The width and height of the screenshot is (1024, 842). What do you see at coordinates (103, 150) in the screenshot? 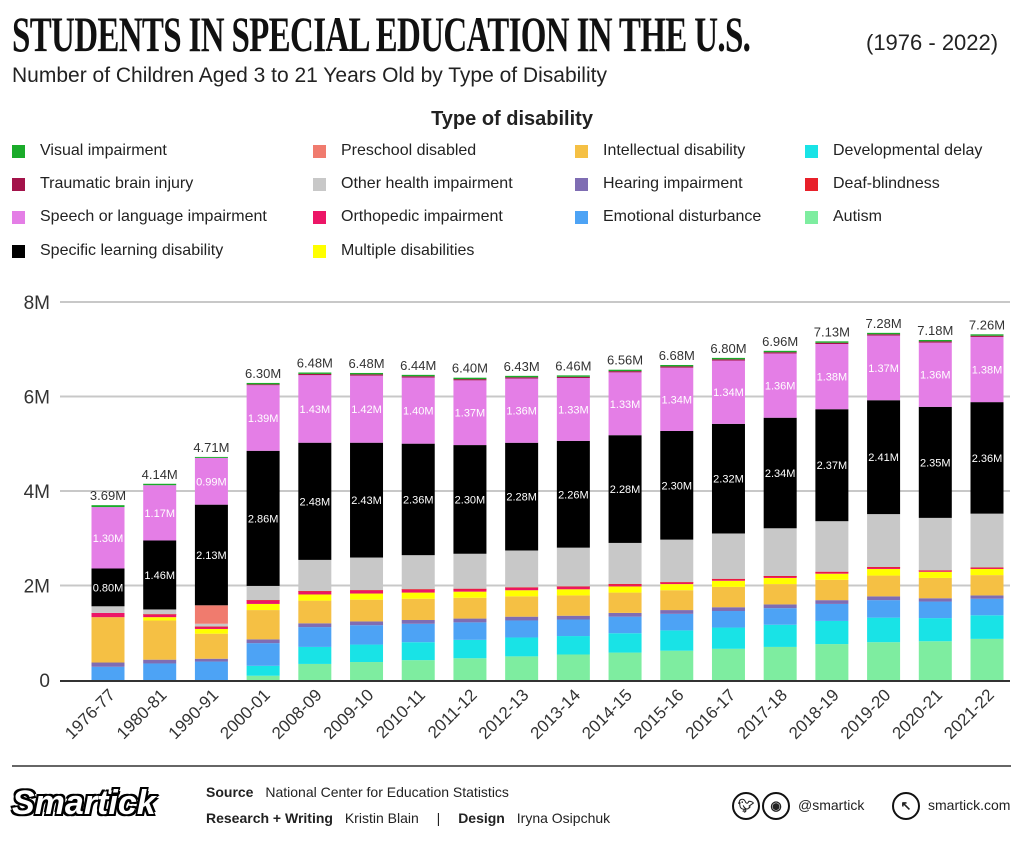
I see `legend-label: Visual impairment` at bounding box center [103, 150].